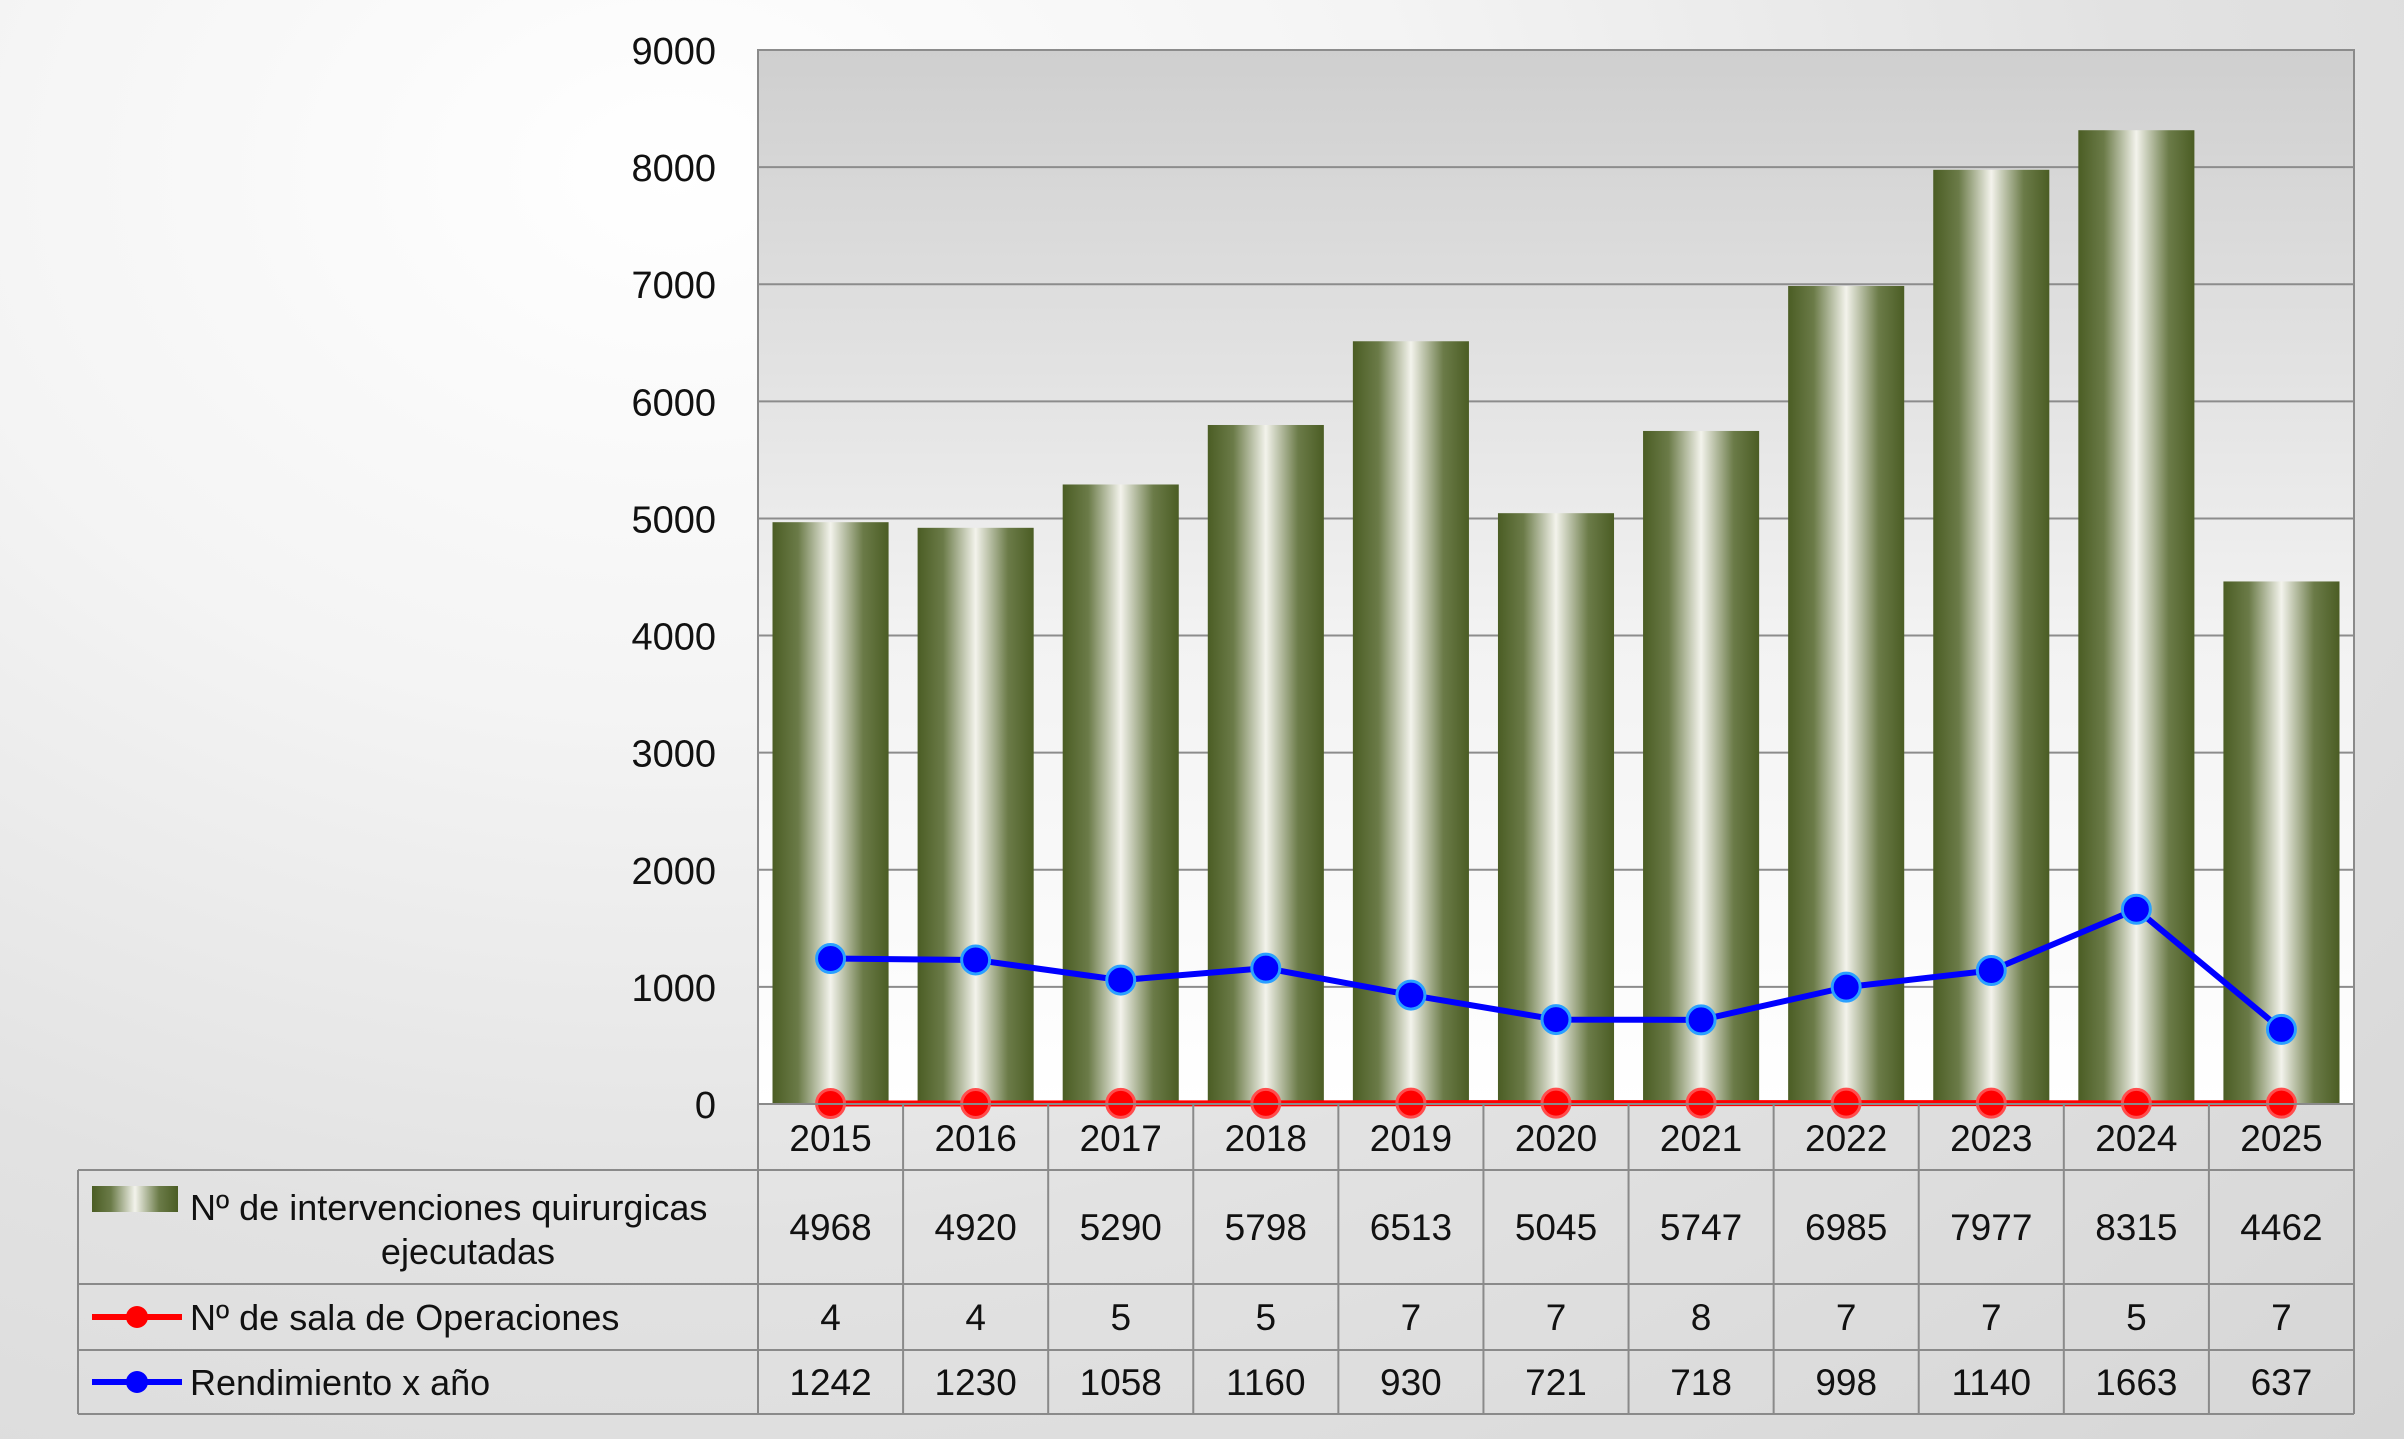 The image size is (2404, 1439). Describe the element at coordinates (2136, 1227) in the screenshot. I see `data-label: 8315` at that location.